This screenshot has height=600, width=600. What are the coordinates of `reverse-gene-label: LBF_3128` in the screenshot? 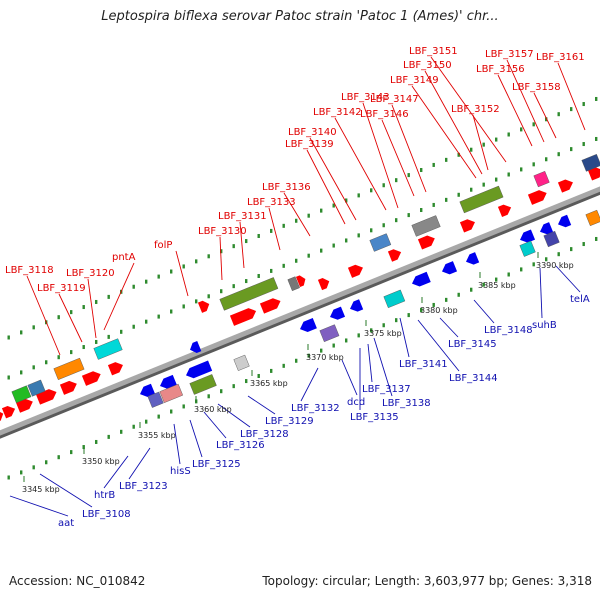 It's located at (264, 434).